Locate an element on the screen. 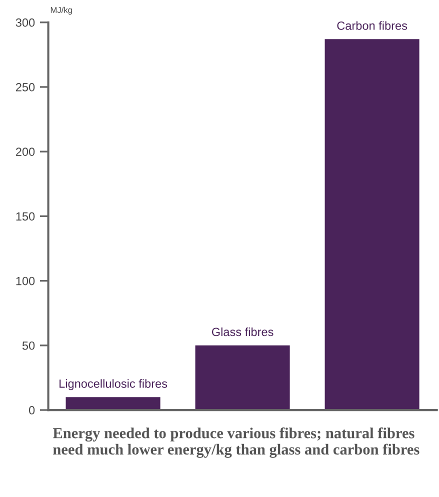 This screenshot has width=439, height=497. x-tick-label: Carbon fibres is located at coordinates (372, 25).